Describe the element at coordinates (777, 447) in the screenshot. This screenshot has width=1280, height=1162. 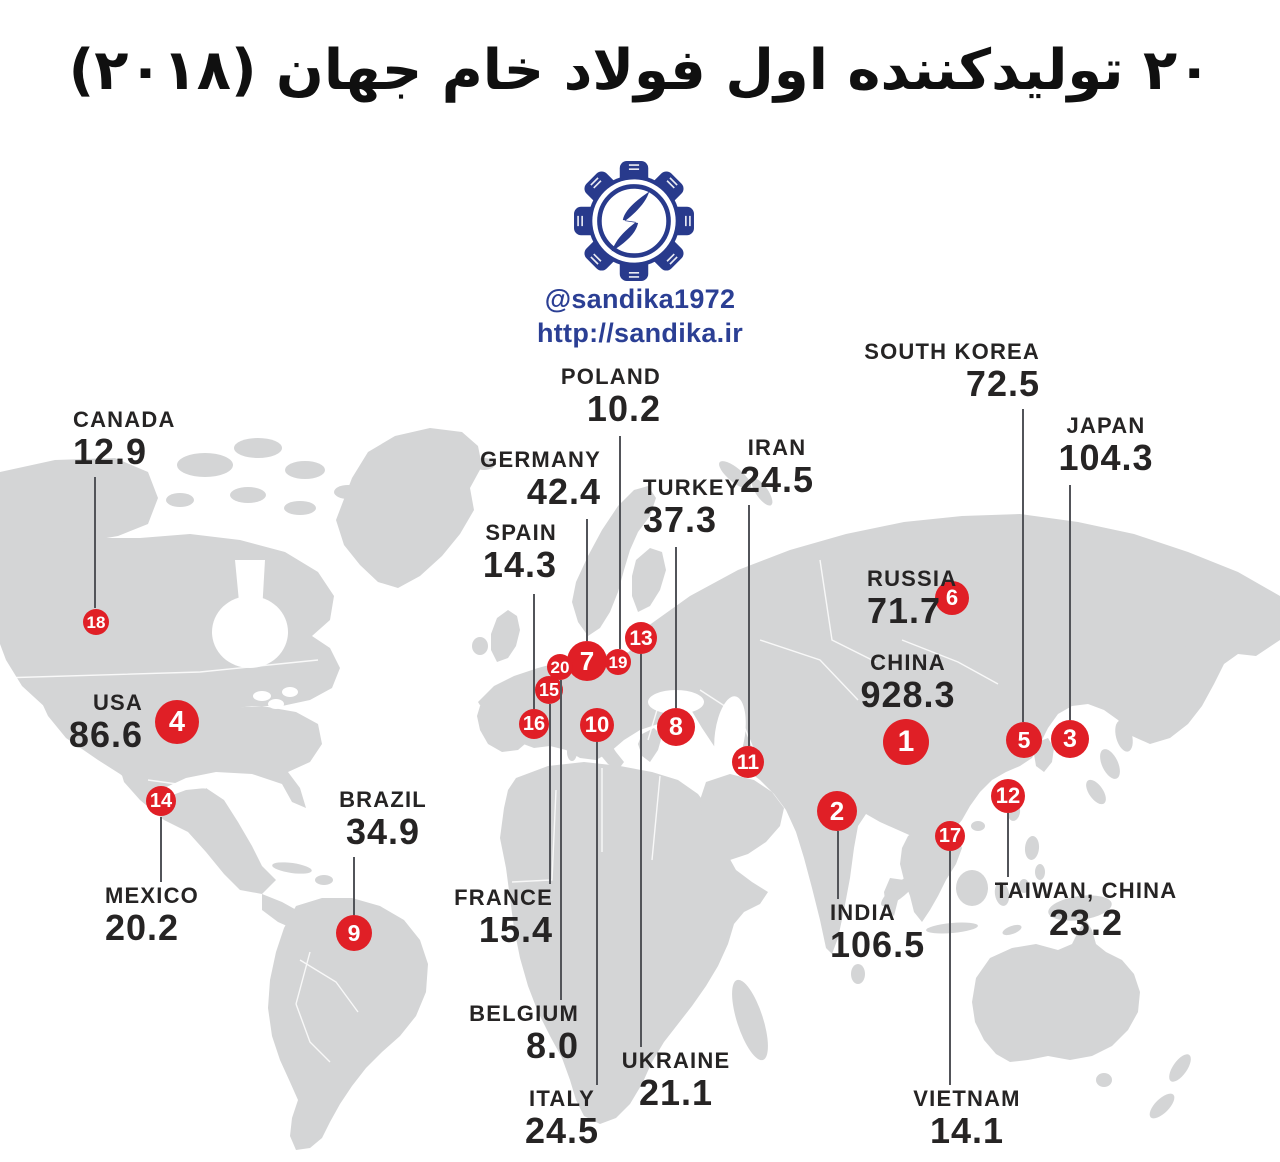
I see `country-name-iran: IRAN` at that location.